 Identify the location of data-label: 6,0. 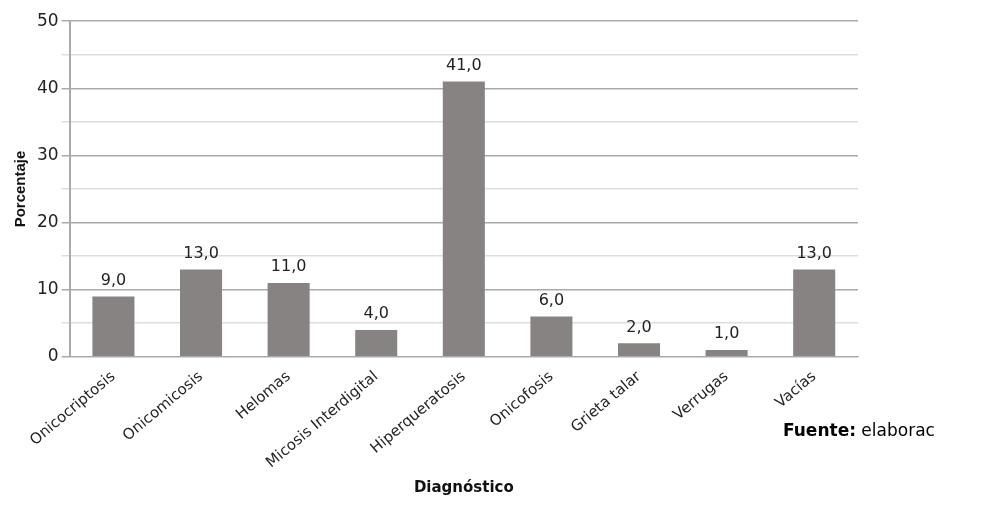
(551, 299).